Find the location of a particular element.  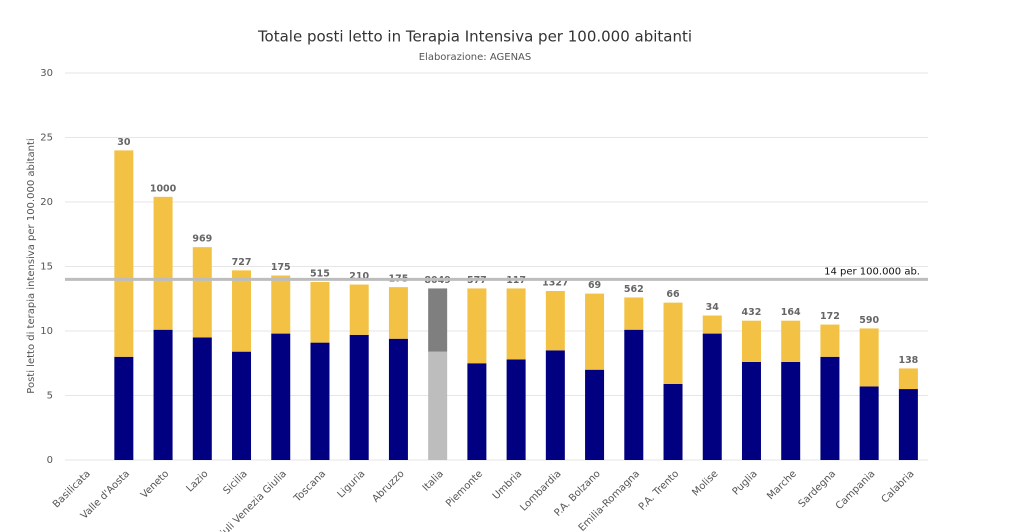

x-tick-label: Calabria is located at coordinates (898, 486).